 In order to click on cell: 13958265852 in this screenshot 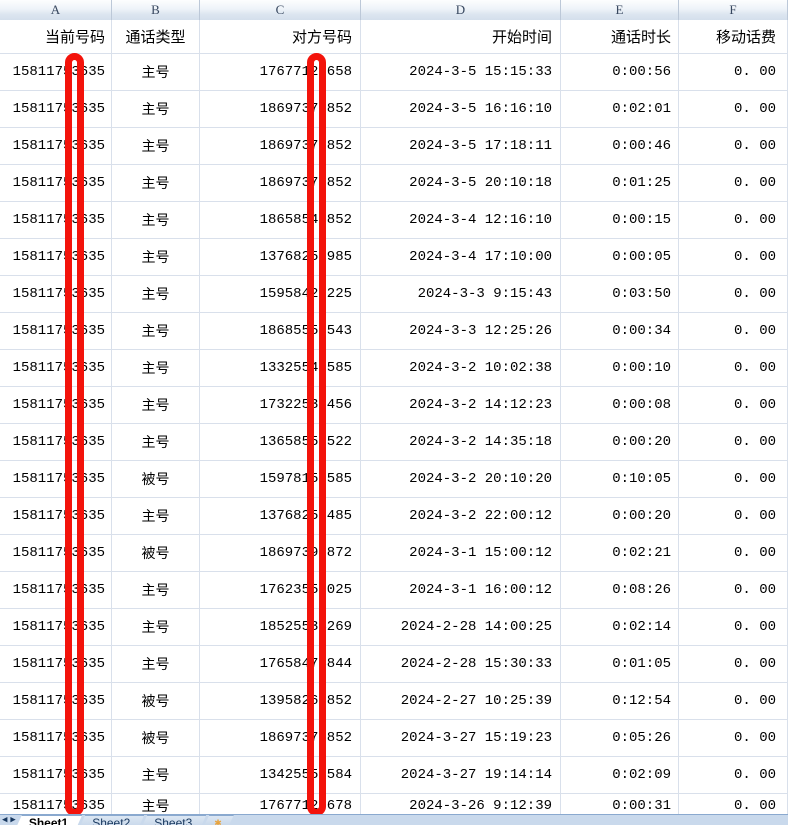, I will do `click(280, 701)`.